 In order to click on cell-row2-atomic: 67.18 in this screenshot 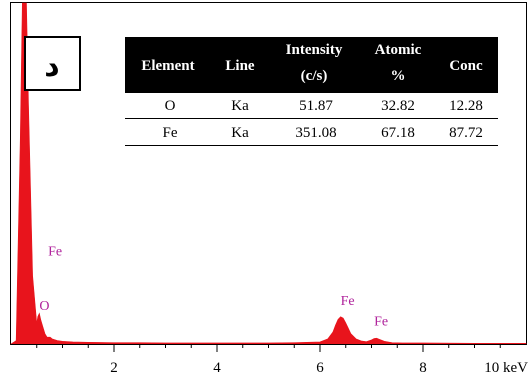, I will do `click(398, 133)`.